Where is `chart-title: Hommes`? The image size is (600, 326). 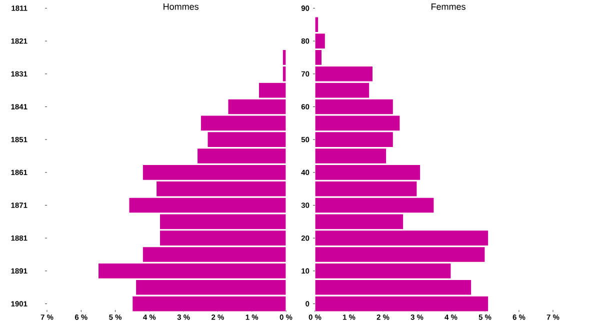
chart-title: Hommes is located at coordinates (181, 7).